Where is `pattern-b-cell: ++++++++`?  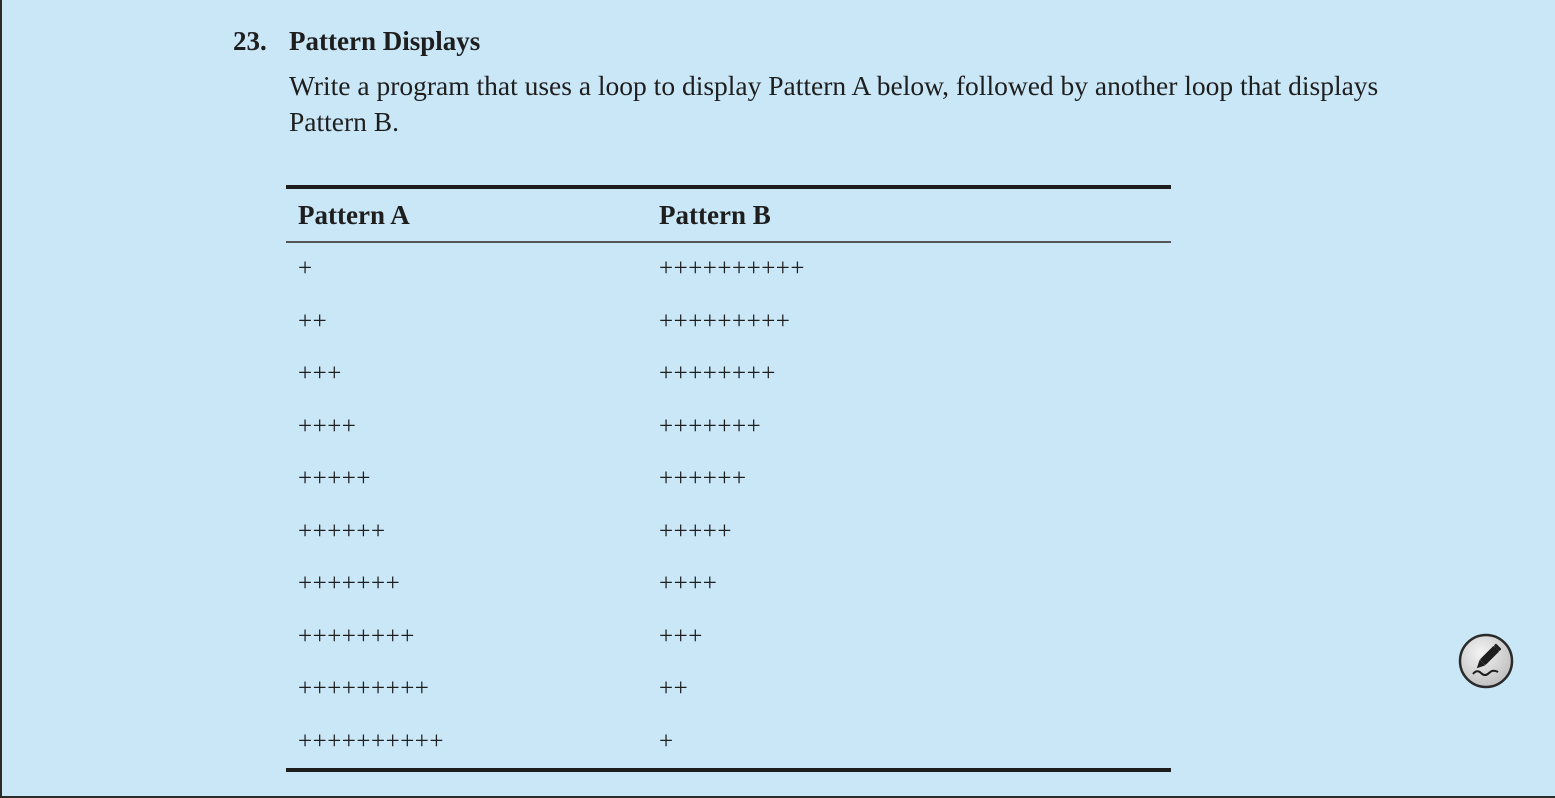 pattern-b-cell: ++++++++ is located at coordinates (717, 374).